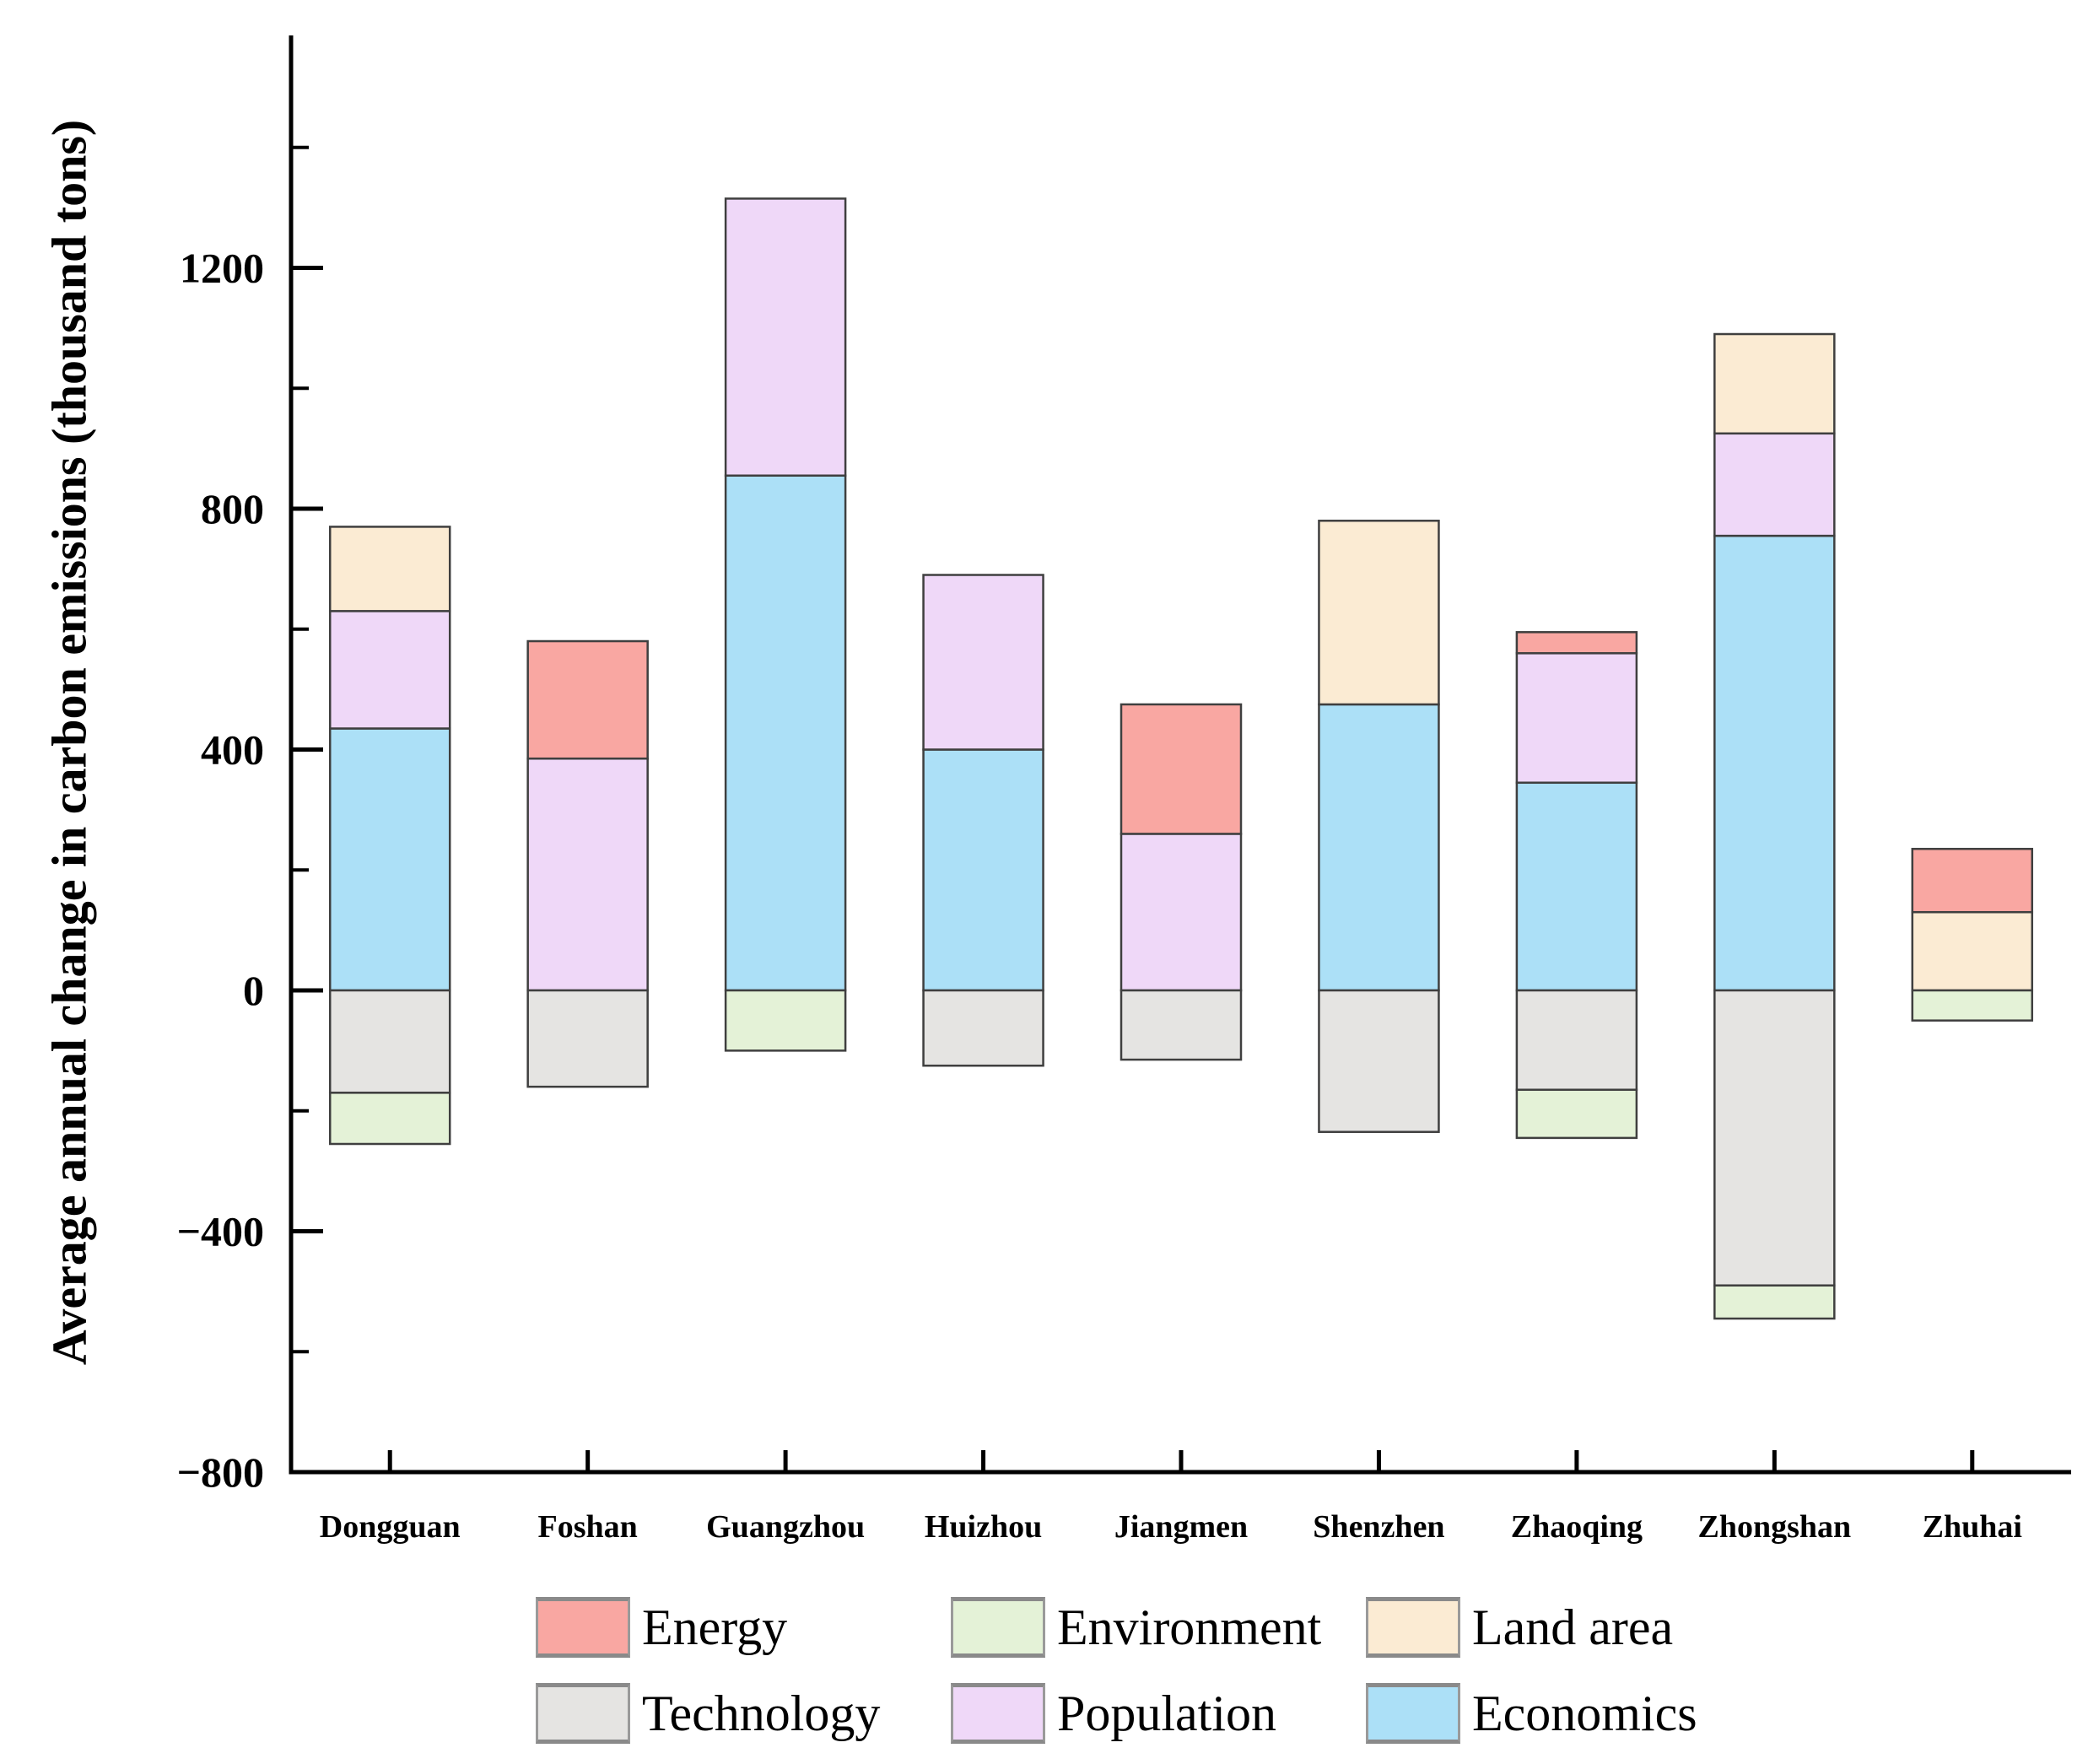  What do you see at coordinates (785, 1527) in the screenshot?
I see `x-tick-label-guangzhou: Guangzhou` at bounding box center [785, 1527].